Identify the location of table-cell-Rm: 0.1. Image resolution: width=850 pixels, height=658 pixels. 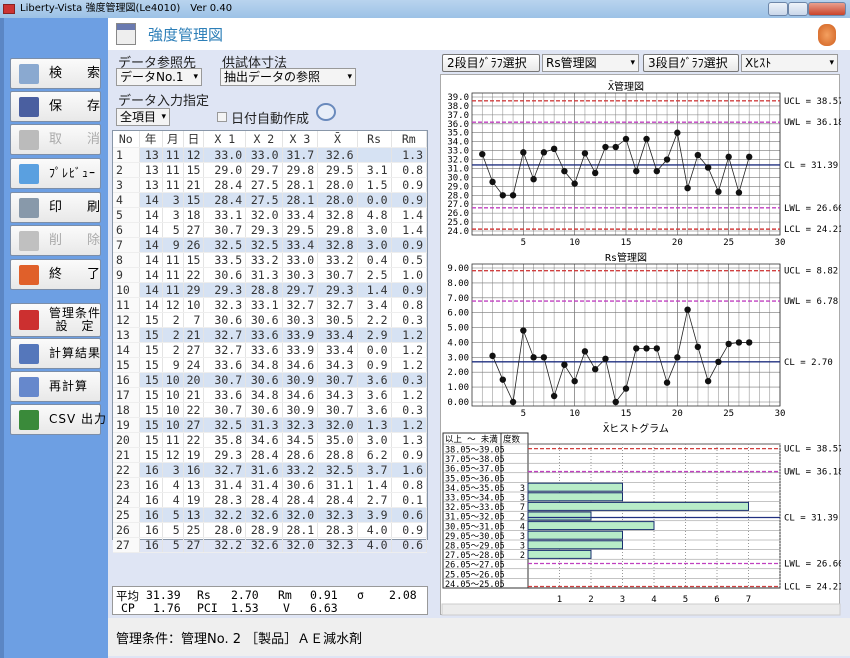
(409, 500).